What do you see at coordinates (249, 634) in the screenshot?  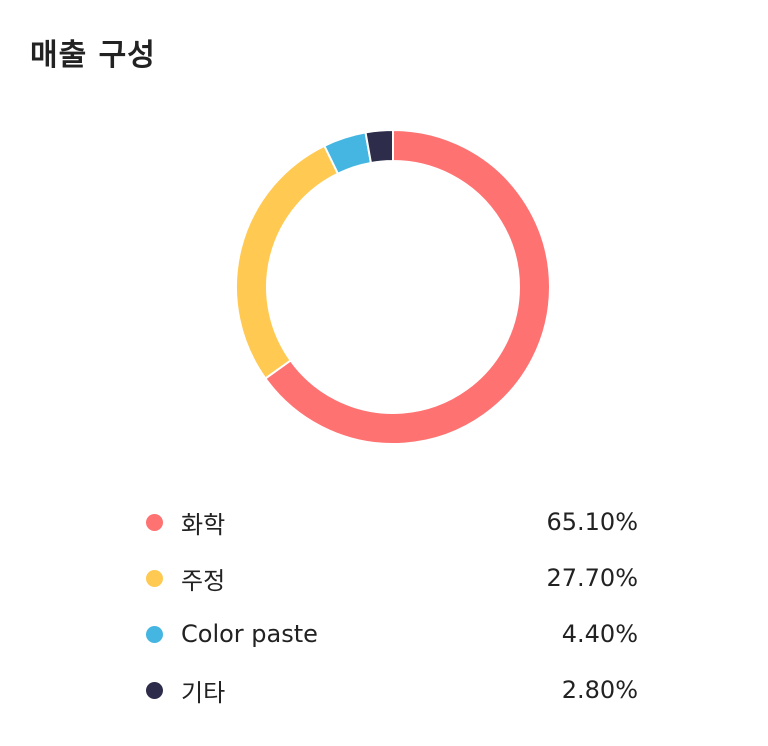 I see `legend-label: Color paste` at bounding box center [249, 634].